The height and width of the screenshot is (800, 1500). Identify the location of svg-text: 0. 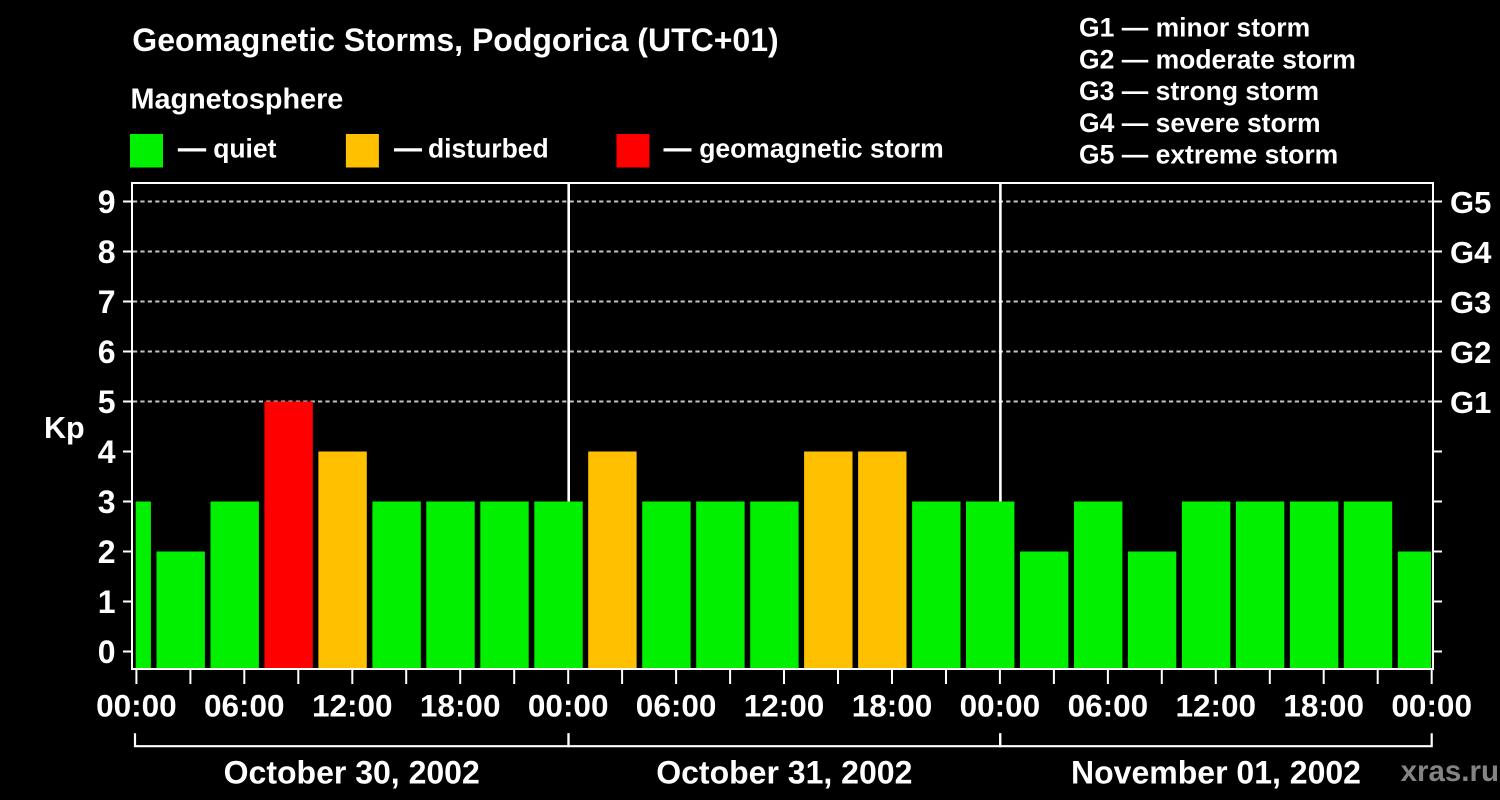
(107, 652).